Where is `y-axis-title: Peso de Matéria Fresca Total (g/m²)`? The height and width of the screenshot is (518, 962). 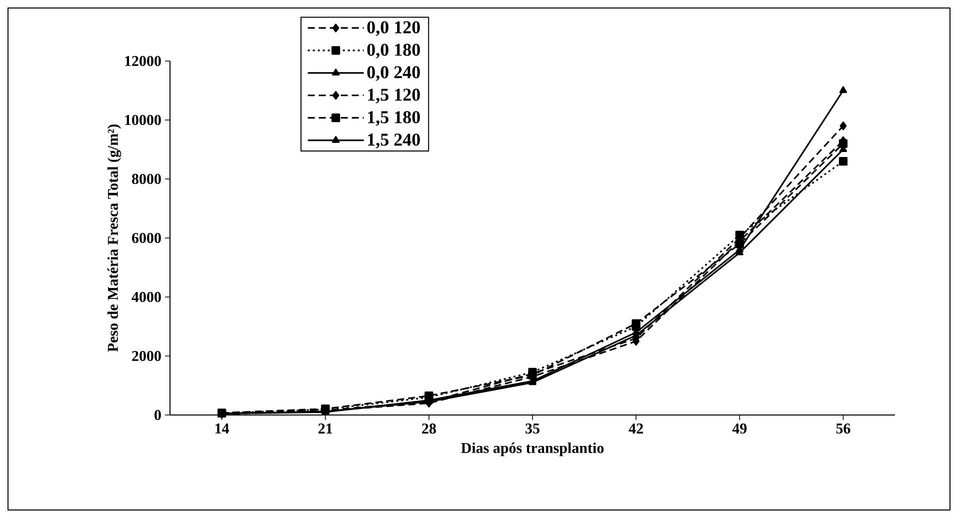
y-axis-title: Peso de Matéria Fresca Total (g/m²) is located at coordinates (114, 238).